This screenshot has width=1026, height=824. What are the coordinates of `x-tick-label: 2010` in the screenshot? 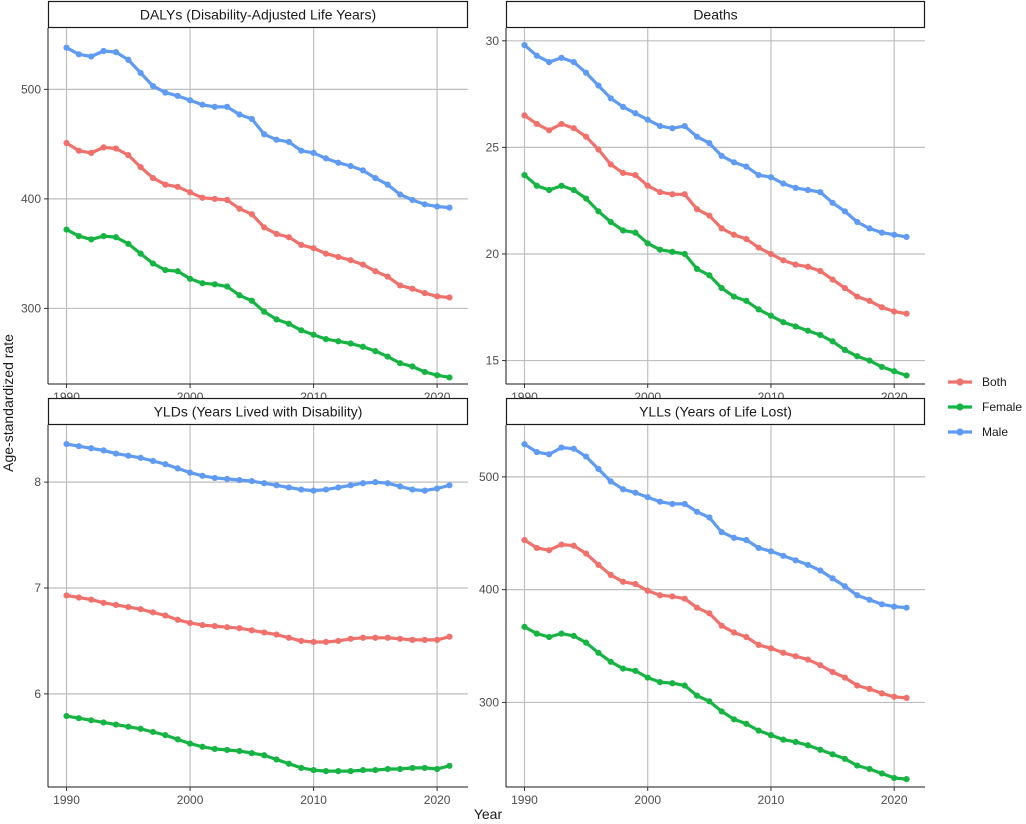 It's located at (771, 800).